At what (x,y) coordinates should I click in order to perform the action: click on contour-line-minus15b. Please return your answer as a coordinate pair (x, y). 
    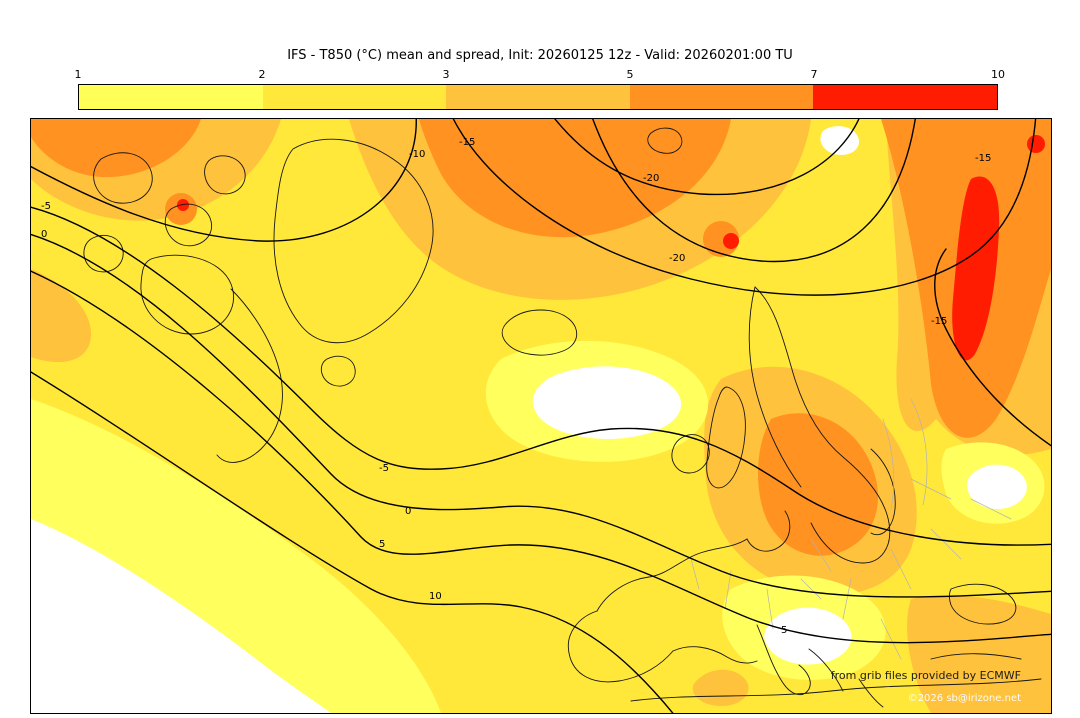
    Looking at the image, I should click on (992, 347).